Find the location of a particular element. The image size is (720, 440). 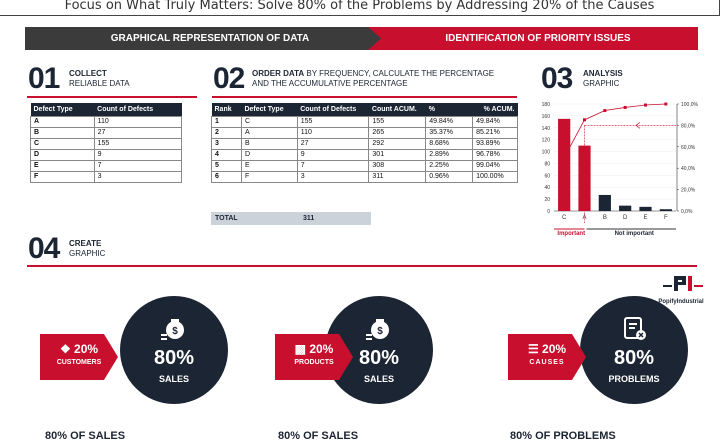

table-cell: 292 is located at coordinates (397, 143).